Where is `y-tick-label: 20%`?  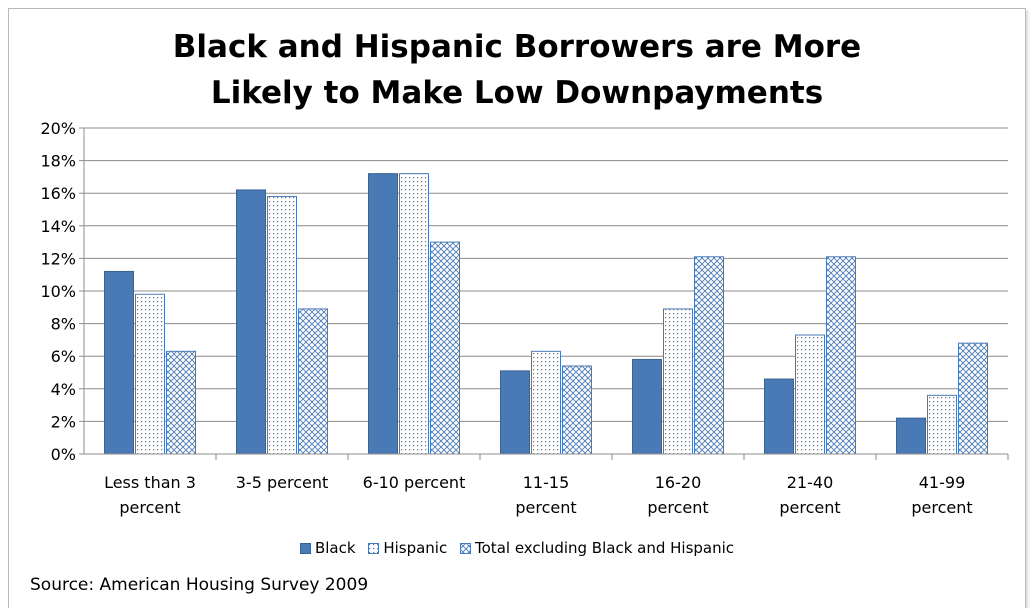
y-tick-label: 20% is located at coordinates (58, 128).